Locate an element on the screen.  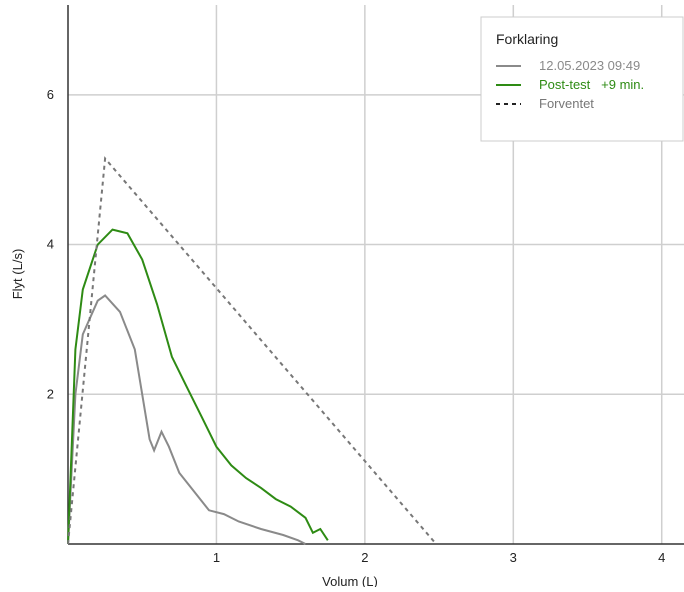
legend-box is located at coordinates (582, 79).